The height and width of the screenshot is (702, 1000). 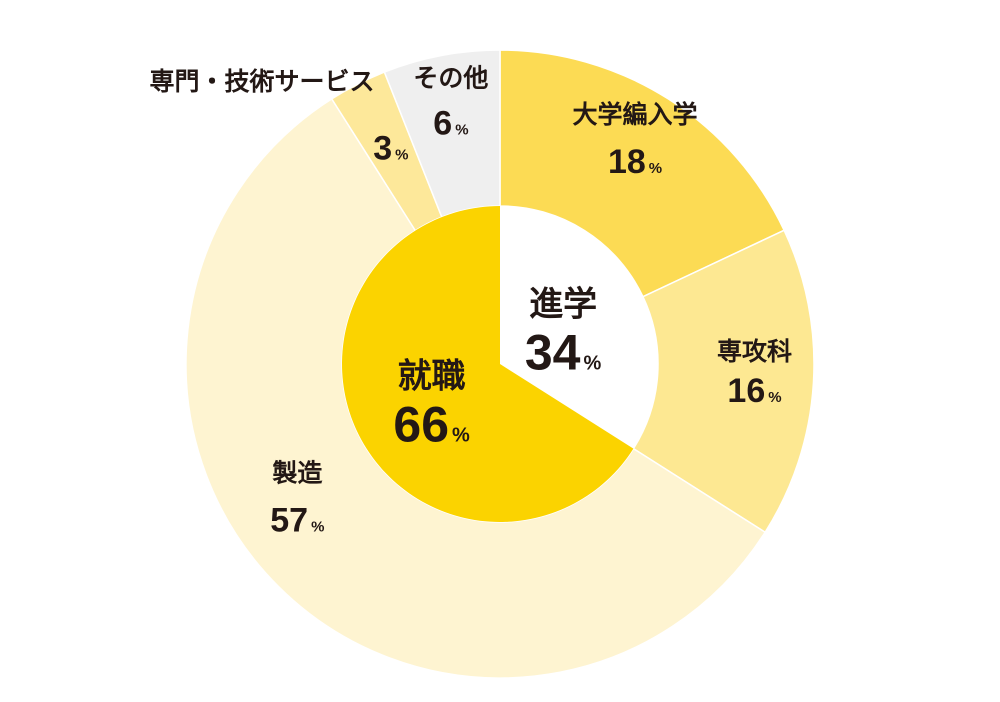 What do you see at coordinates (754, 351) in the screenshot?
I see `outer-label-1: 専攻科` at bounding box center [754, 351].